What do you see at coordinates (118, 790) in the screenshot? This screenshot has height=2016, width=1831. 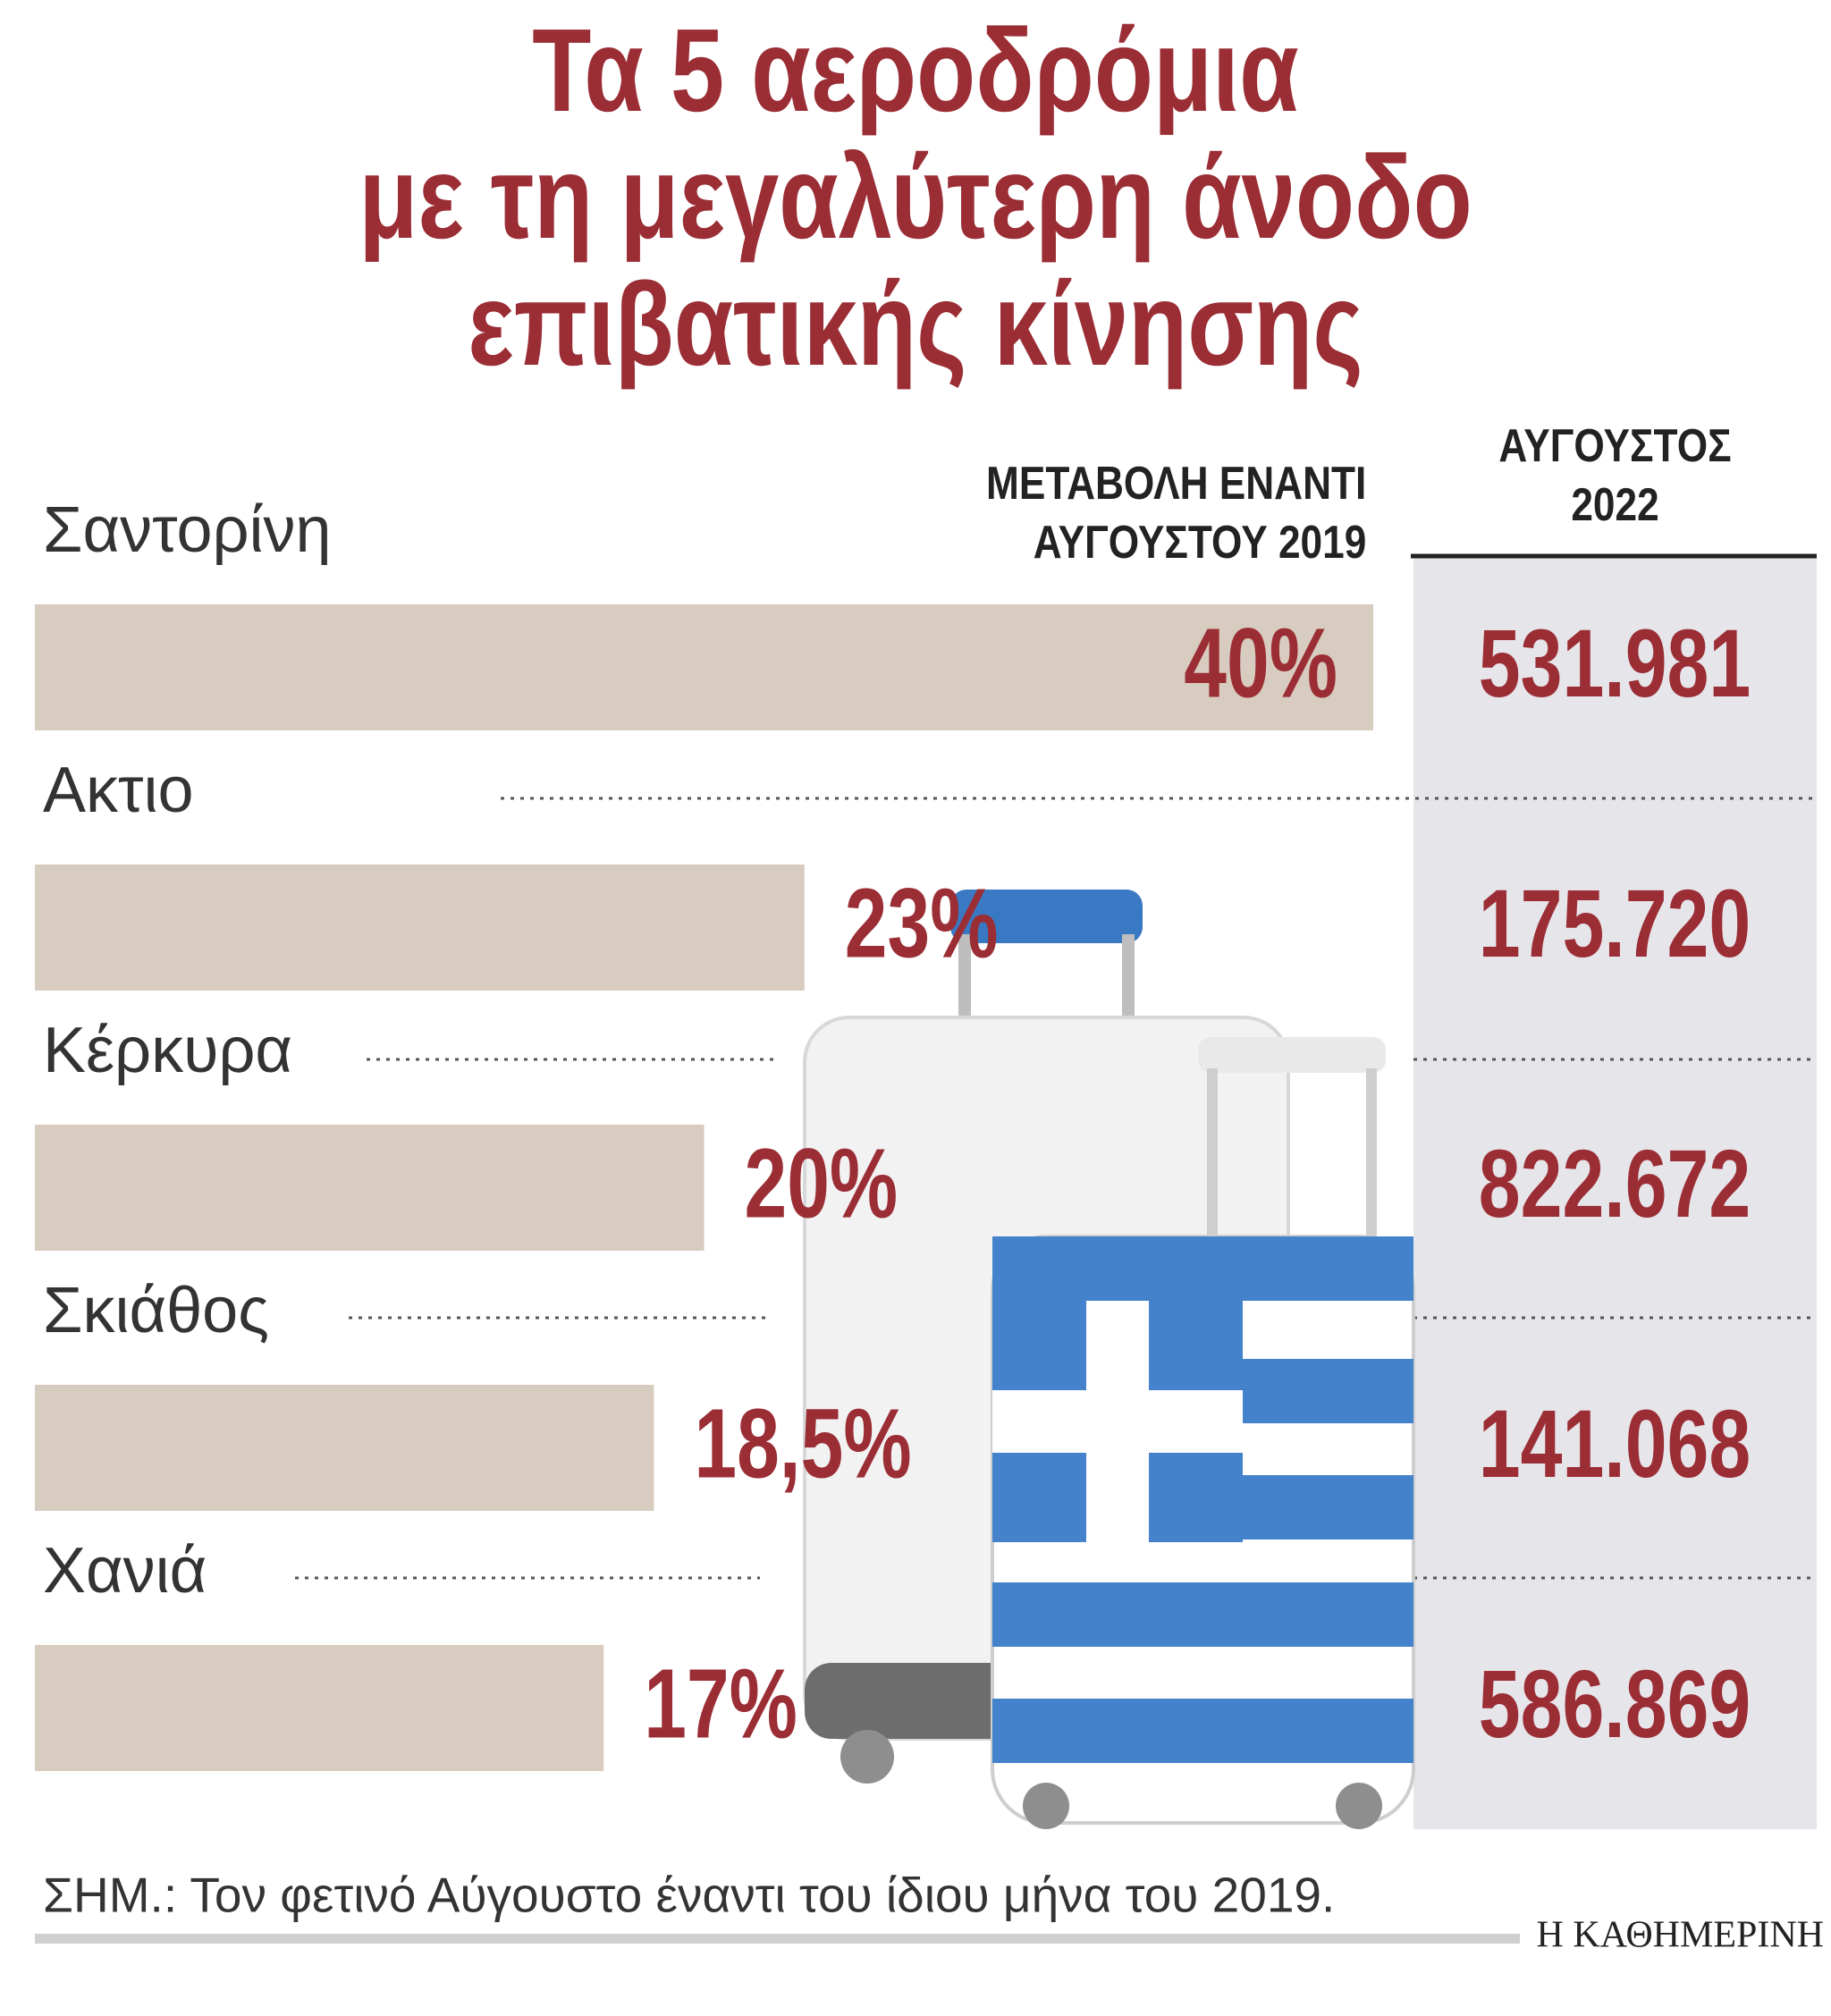 I see `category-label: Ακτιο` at bounding box center [118, 790].